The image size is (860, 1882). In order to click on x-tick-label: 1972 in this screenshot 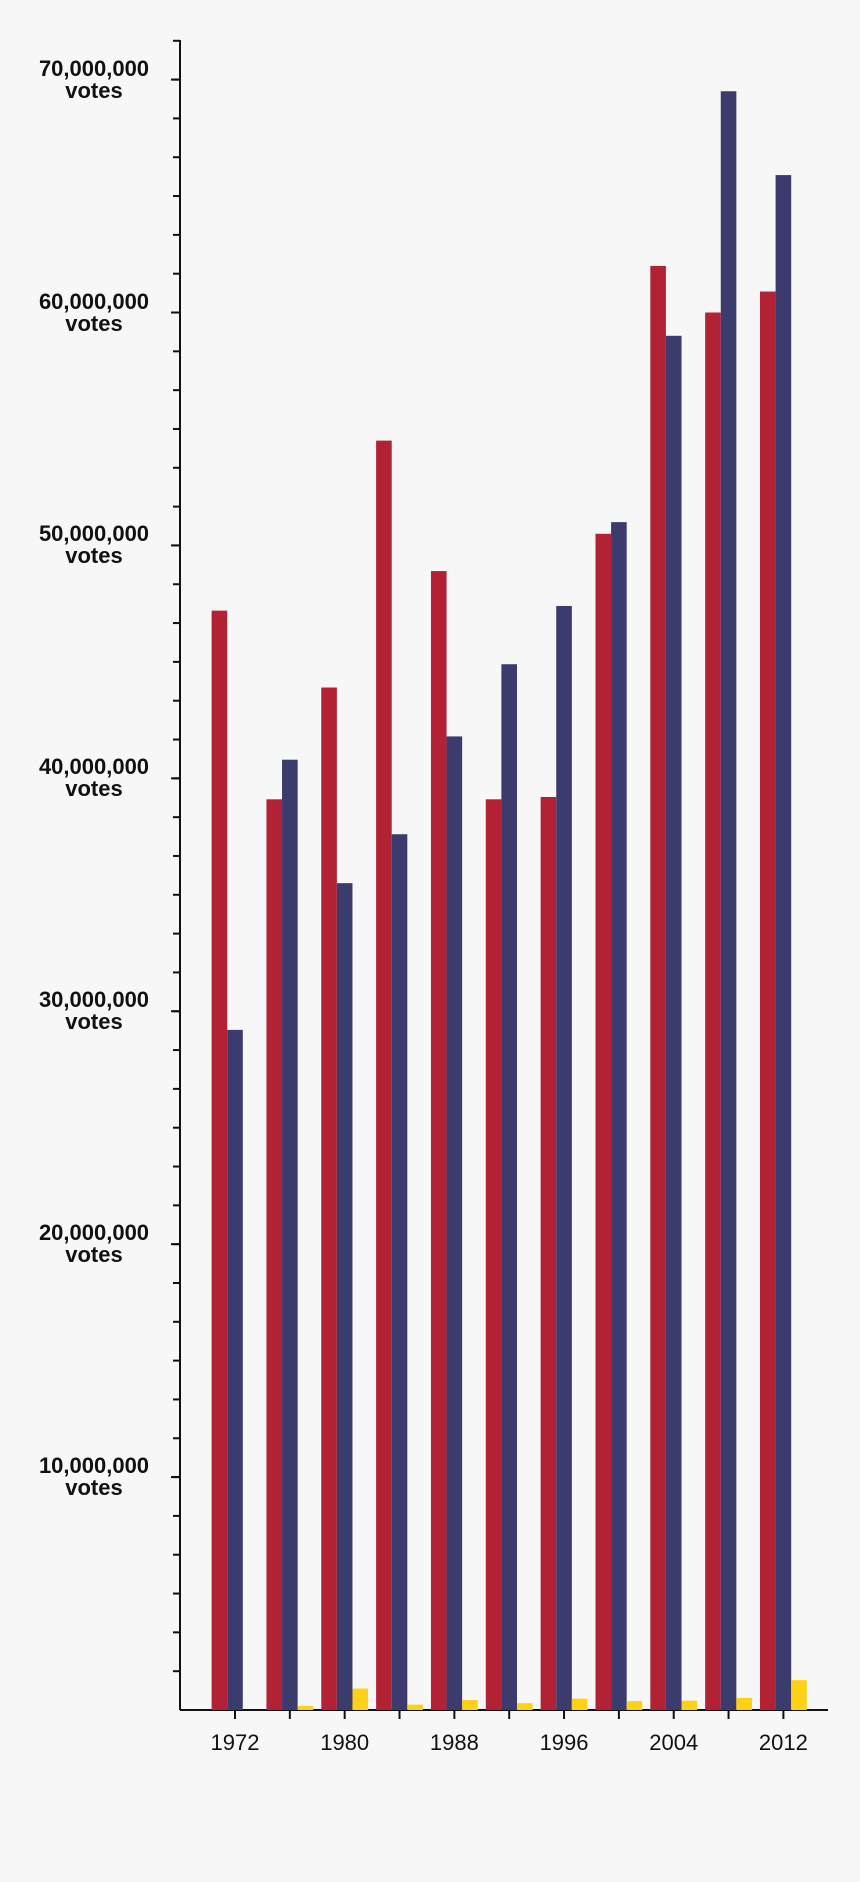, I will do `click(235, 1742)`.